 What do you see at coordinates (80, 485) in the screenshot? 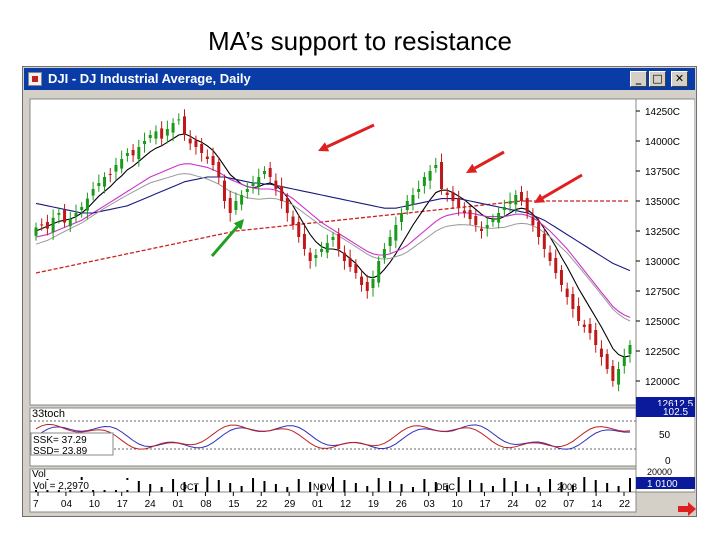
I see `volume-legend-box` at bounding box center [80, 485].